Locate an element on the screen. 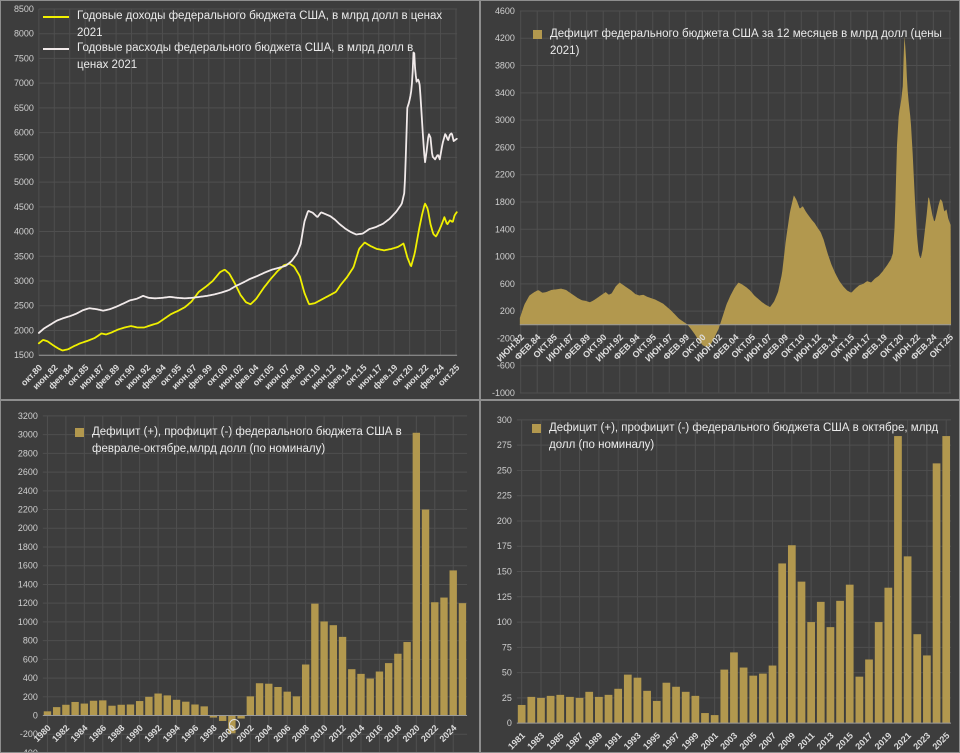 The image size is (960, 753). svg-text: 2003 is located at coordinates (728, 740).